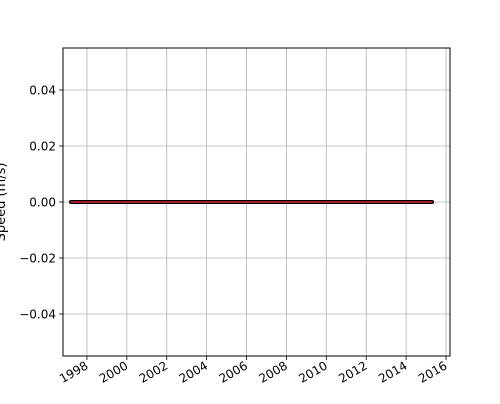 The width and height of the screenshot is (500, 404). I want to click on y-axis-label: Speed (m/s), so click(4, 202).